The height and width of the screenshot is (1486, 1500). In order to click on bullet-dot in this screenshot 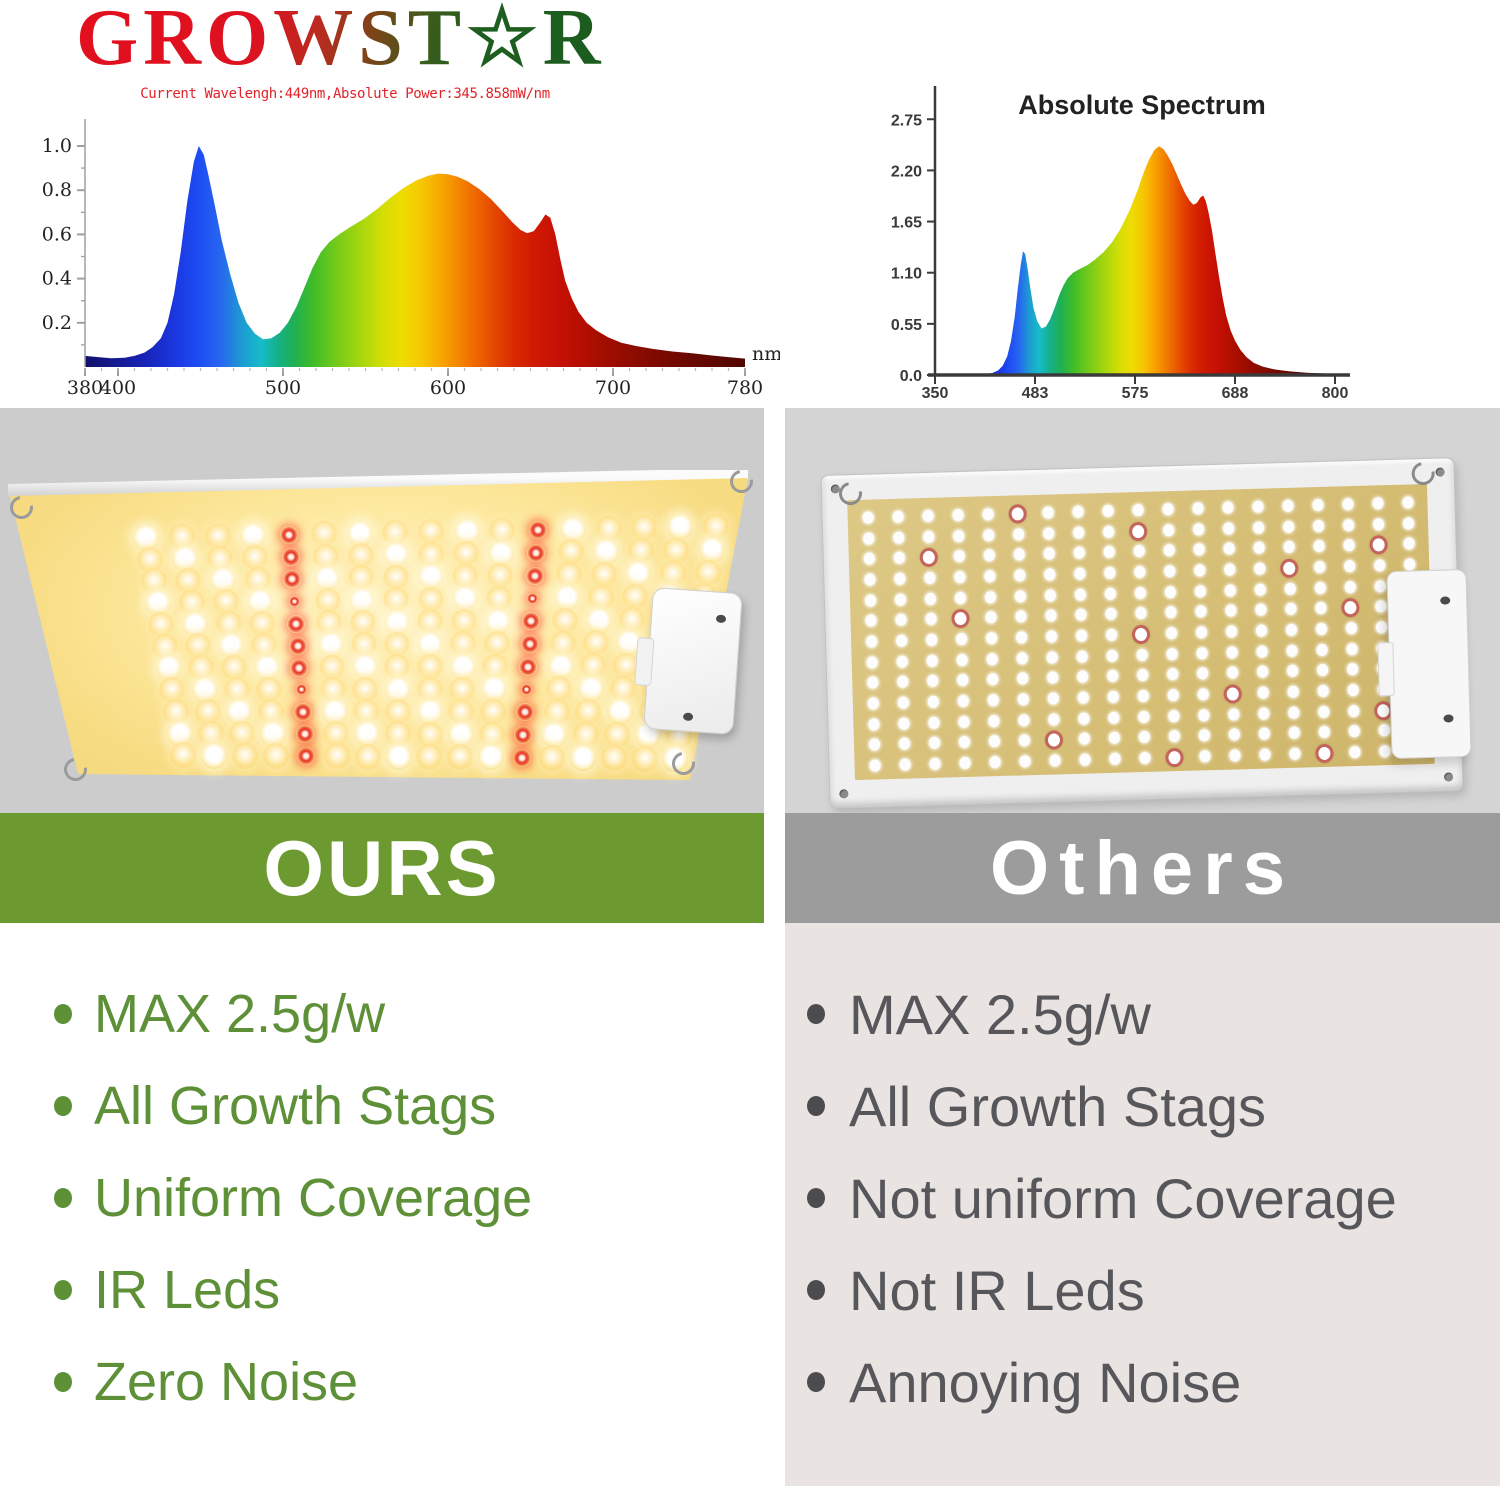, I will do `click(63, 1014)`.